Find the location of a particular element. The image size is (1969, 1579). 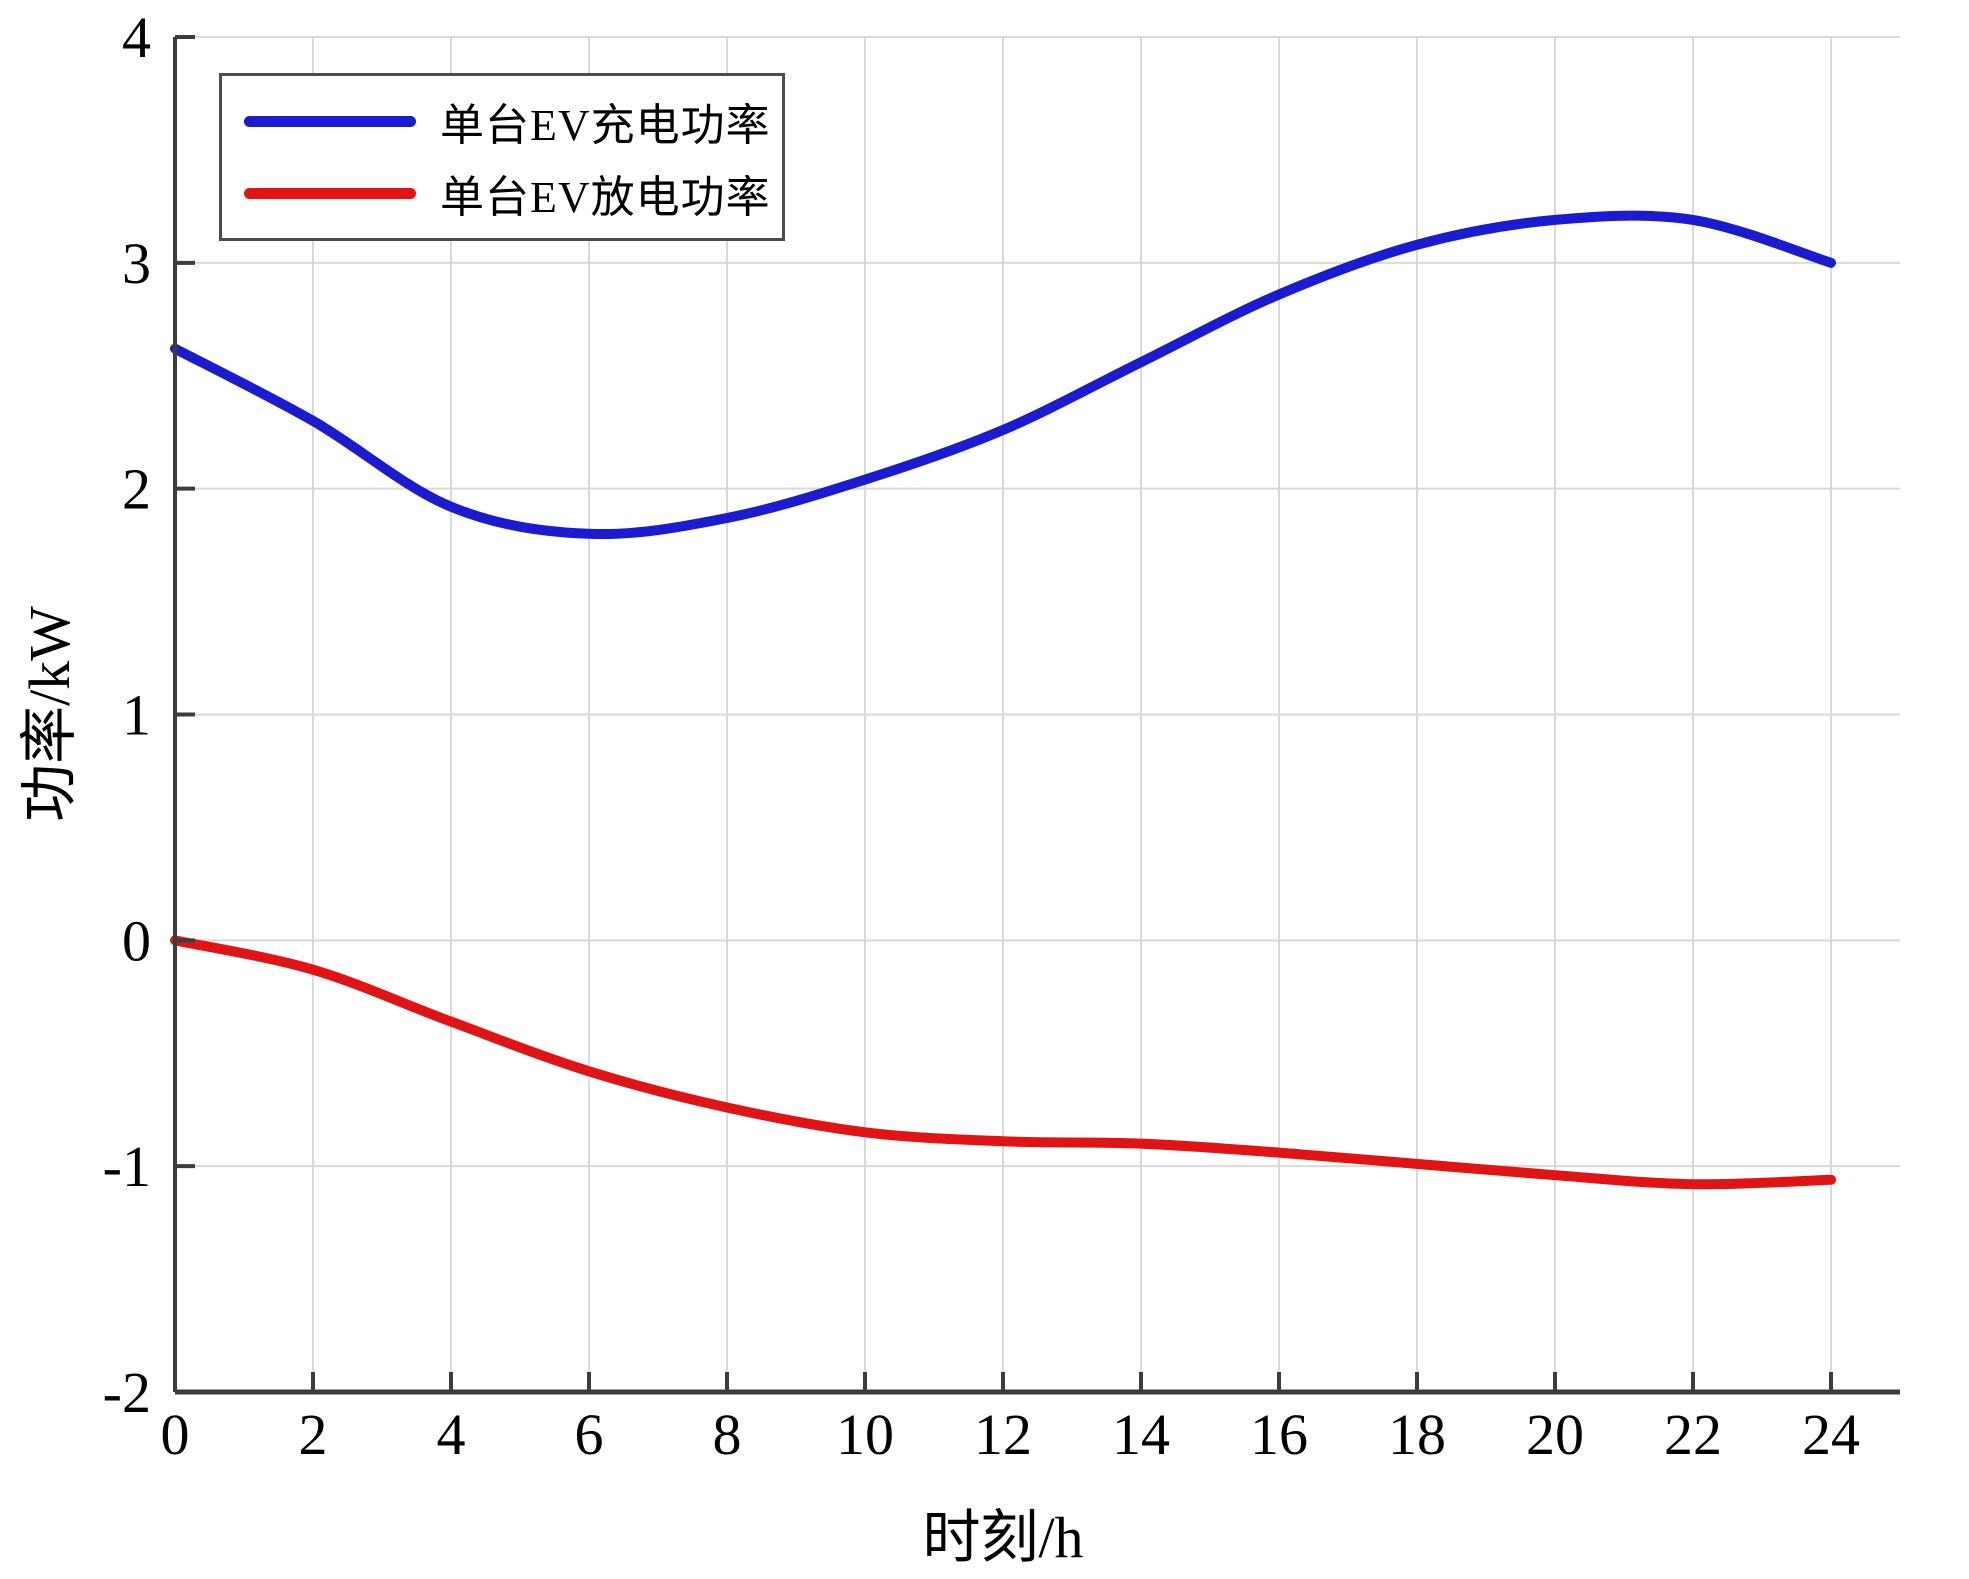

legend-label-charge: 单台EV充电功率 is located at coordinates (605, 125).